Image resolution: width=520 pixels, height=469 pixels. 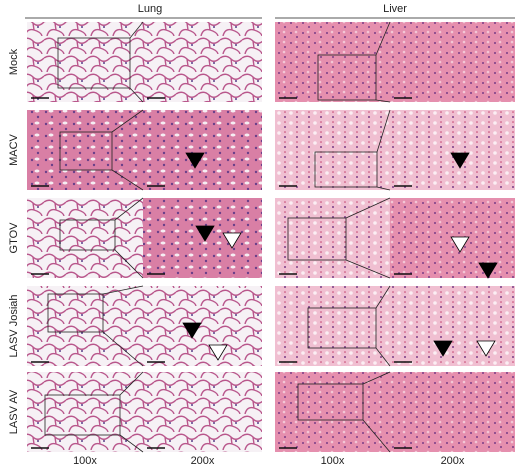 I want to click on row-label: LASV Josiah, so click(x=14, y=326).